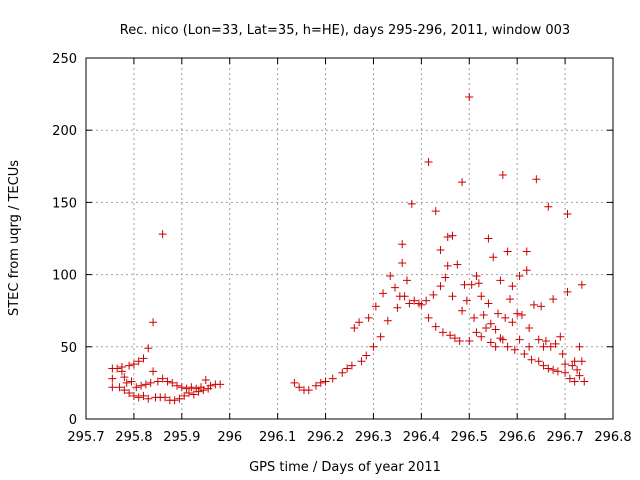  I want to click on x-tick-label: 296.8, so click(612, 437).